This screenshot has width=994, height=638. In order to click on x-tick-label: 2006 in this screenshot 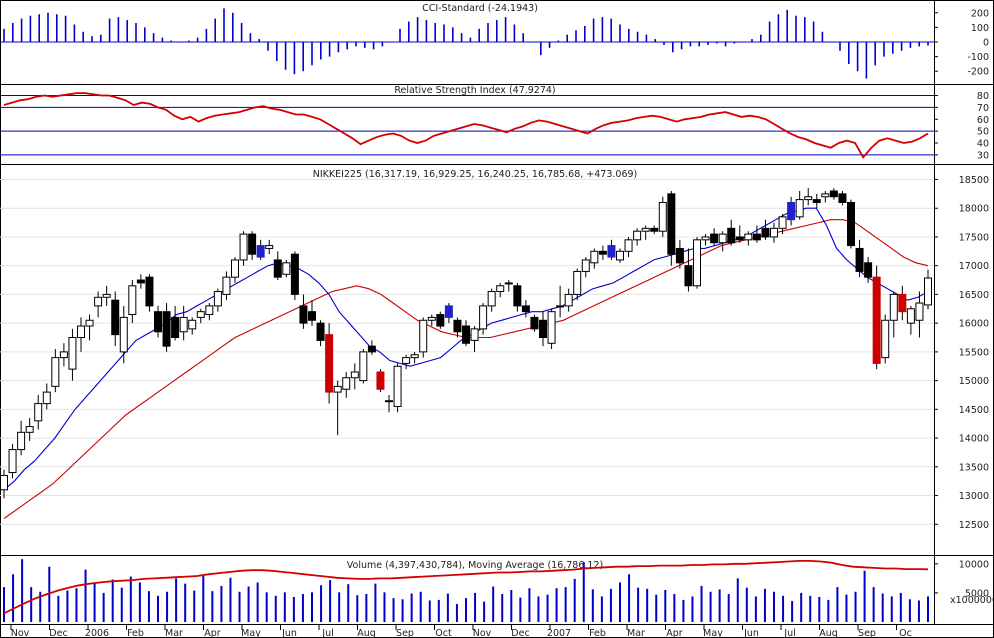, I will do `click(97, 633)`.